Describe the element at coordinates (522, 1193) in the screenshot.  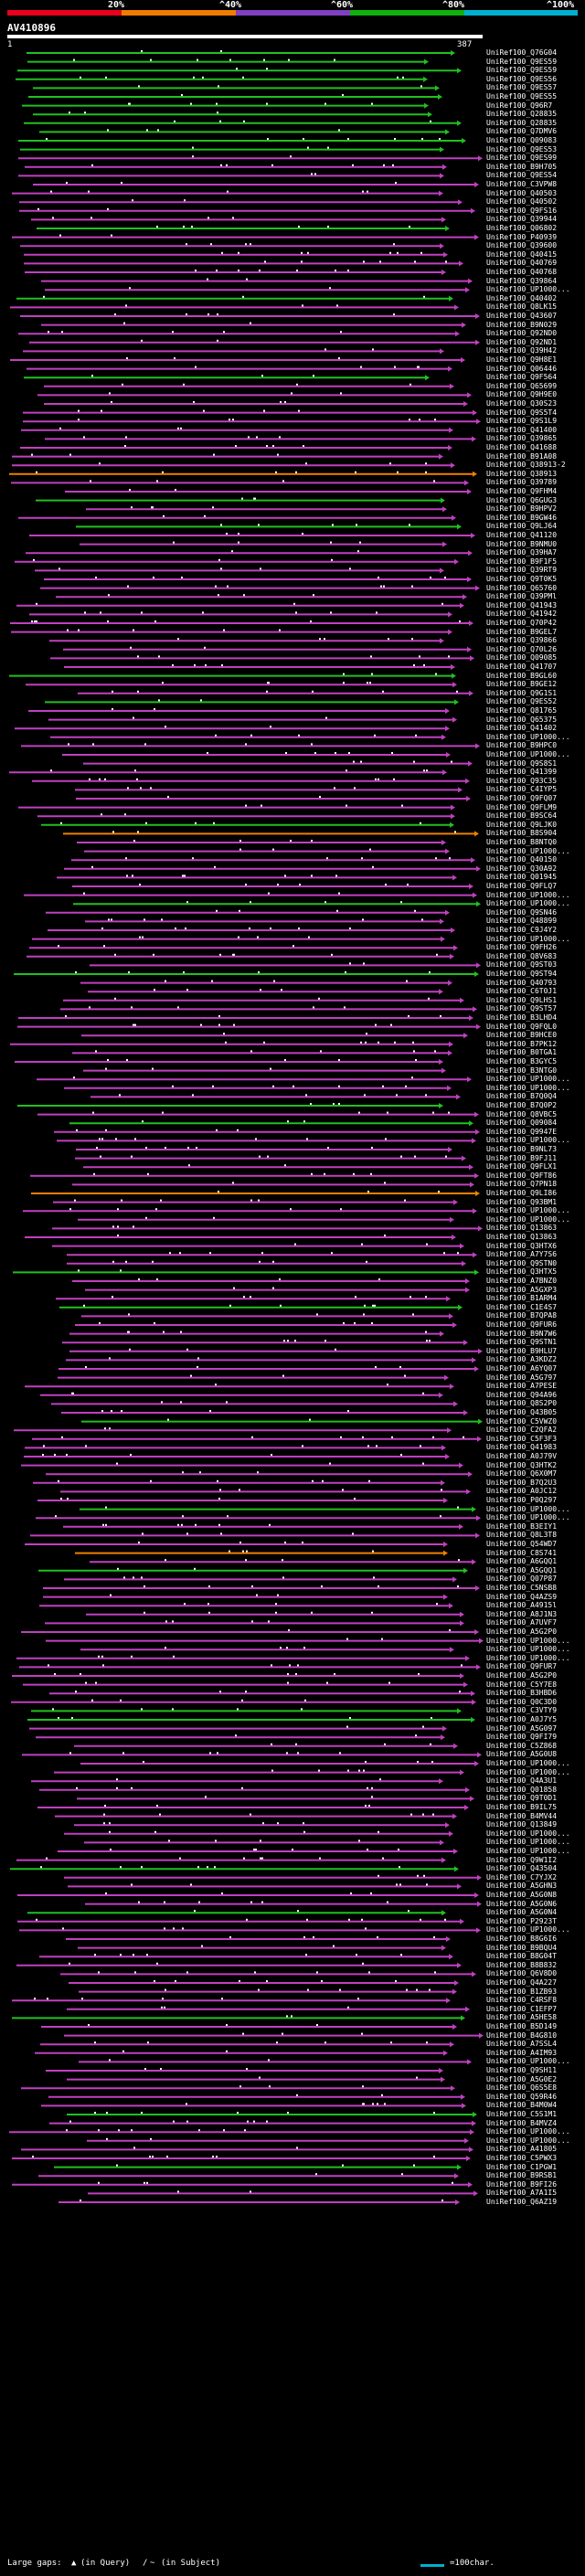
I see `hit-label: UniRef100_Q9LI86` at that location.